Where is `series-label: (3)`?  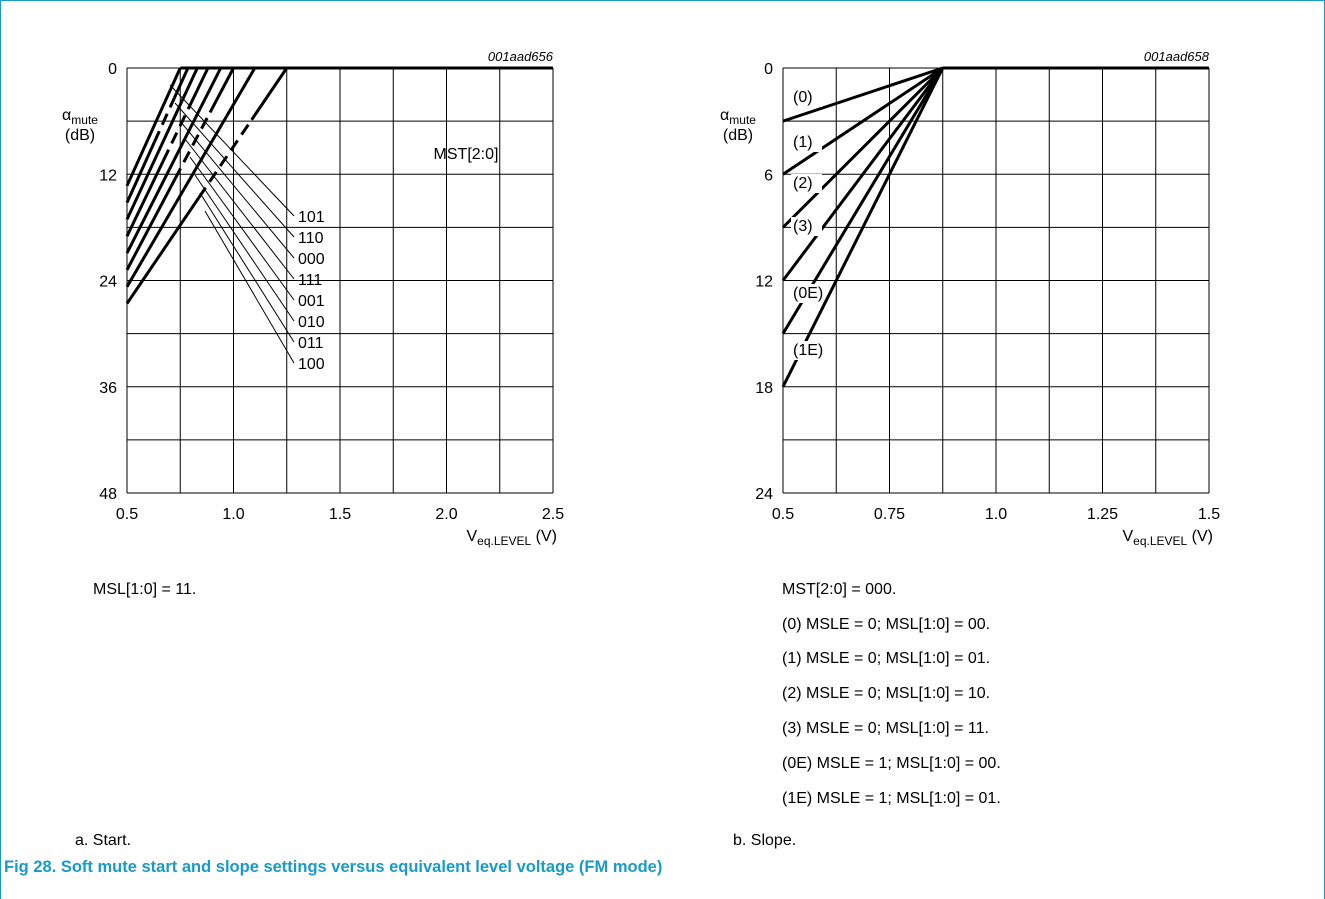
series-label: (3) is located at coordinates (803, 226).